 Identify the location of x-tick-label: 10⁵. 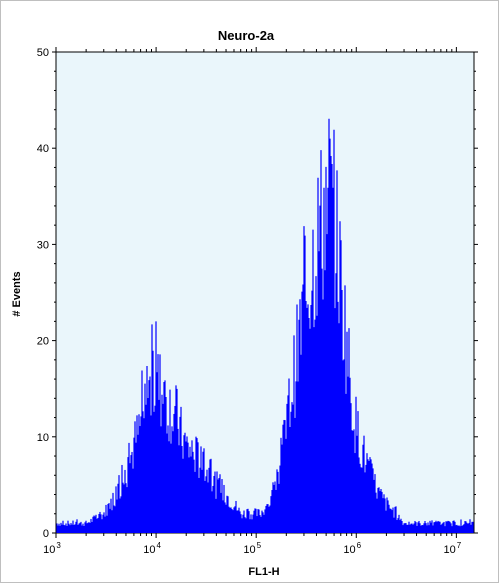
(252, 548).